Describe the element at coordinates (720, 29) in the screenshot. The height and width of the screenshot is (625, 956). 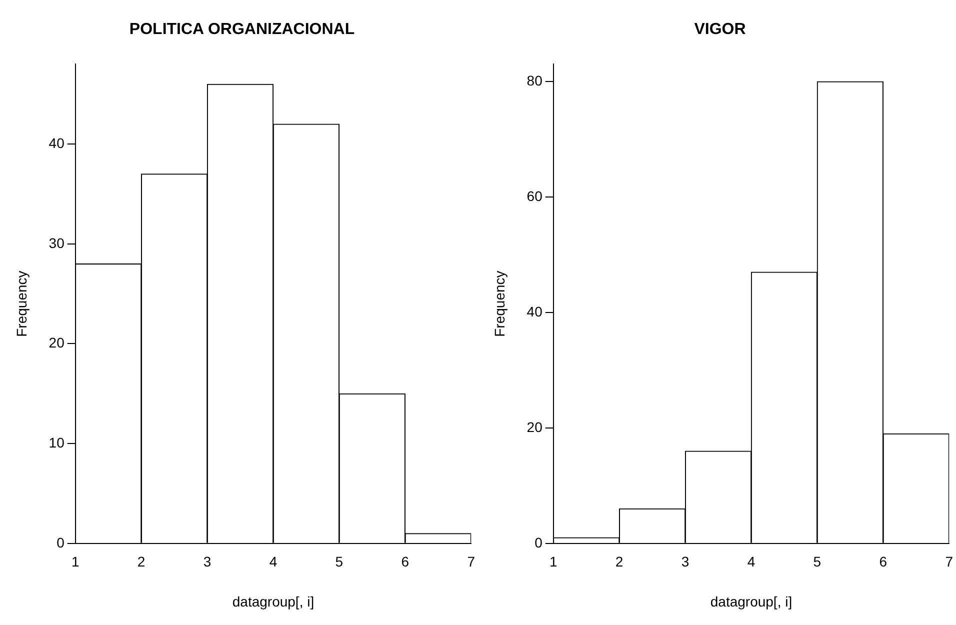
I see `chart-title: VIGOR` at that location.